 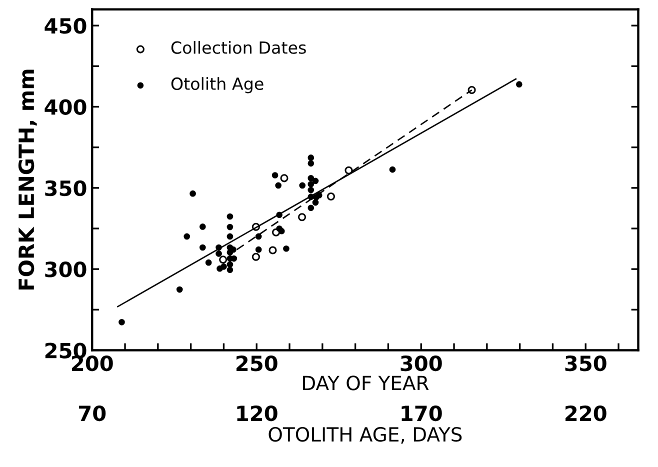 I want to click on x2-tick-label: 220, so click(x=586, y=413).